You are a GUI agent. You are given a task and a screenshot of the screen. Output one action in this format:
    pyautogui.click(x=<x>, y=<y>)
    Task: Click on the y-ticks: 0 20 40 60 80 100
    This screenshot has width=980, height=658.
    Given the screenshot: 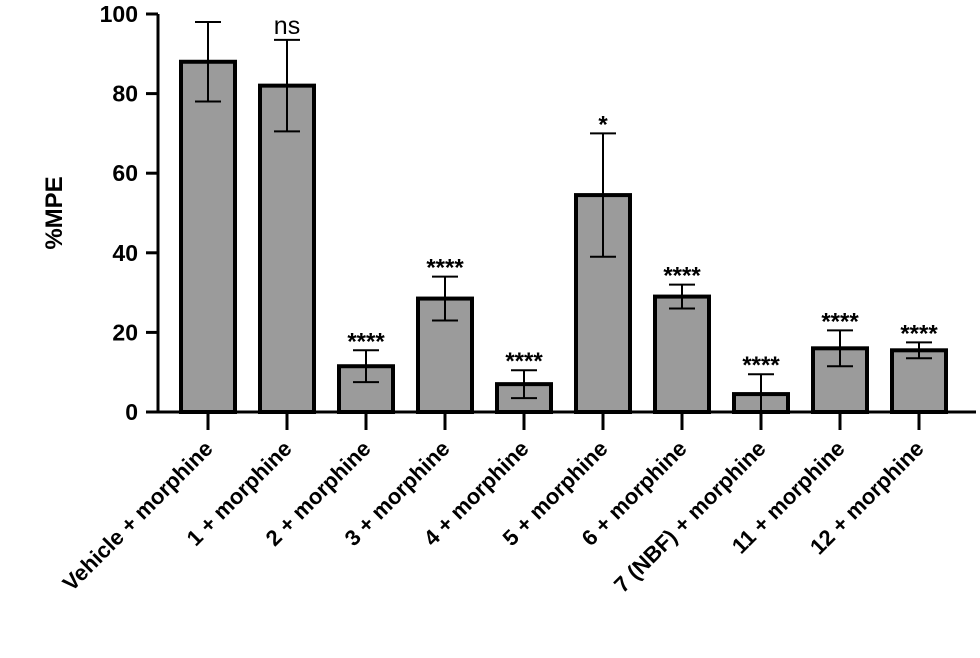 What is the action you would take?
    pyautogui.click(x=129, y=213)
    